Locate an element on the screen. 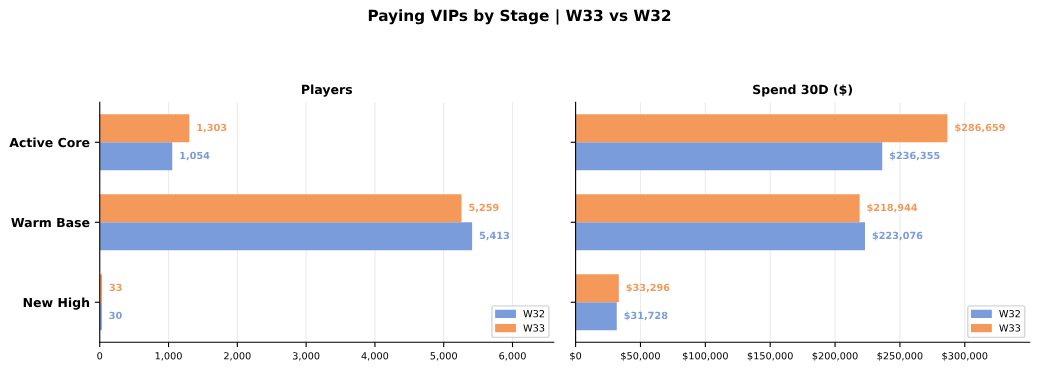  data-label: $218,944 is located at coordinates (892, 208).